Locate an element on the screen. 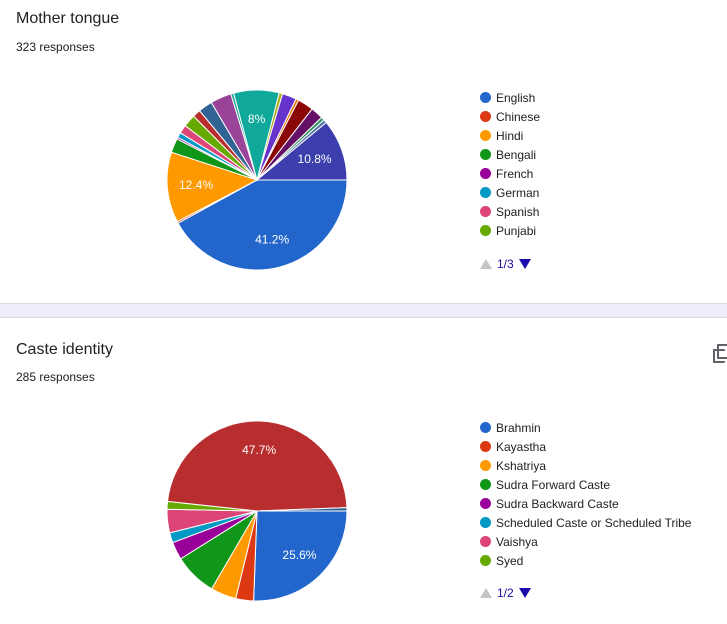 The height and width of the screenshot is (624, 727). legend-item: Bengali is located at coordinates (510, 154).